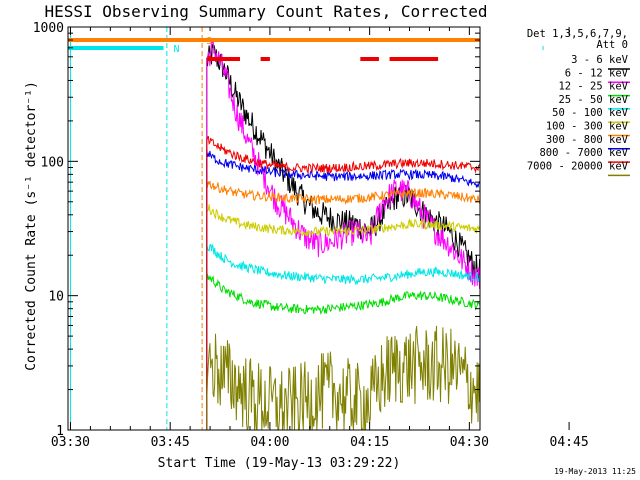 Image resolution: width=640 pixels, height=480 pixels. What do you see at coordinates (600, 60) in the screenshot?
I see `legend-entry-0: 3 - 6 keV` at bounding box center [600, 60].